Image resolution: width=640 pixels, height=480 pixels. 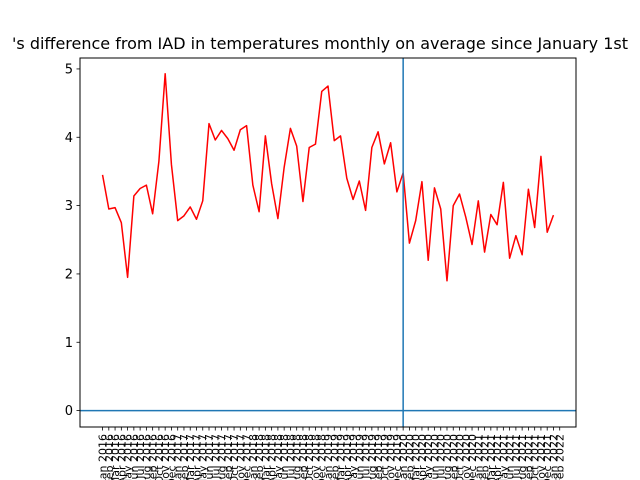 What do you see at coordinates (69, 343) in the screenshot?
I see `y-tick-label: 1` at bounding box center [69, 343].